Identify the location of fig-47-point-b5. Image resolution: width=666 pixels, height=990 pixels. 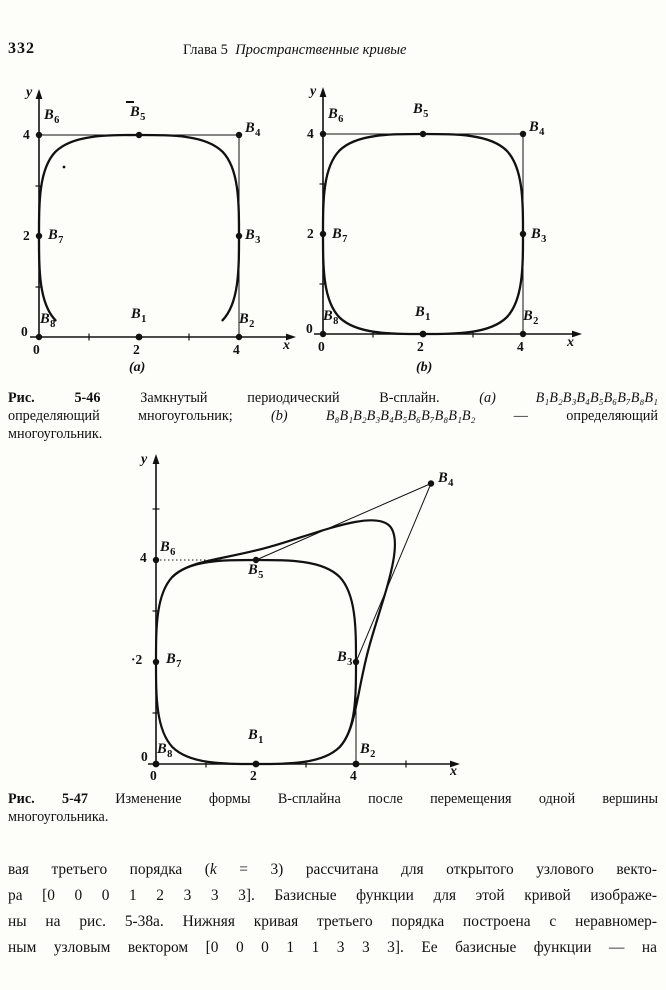
(256, 560).